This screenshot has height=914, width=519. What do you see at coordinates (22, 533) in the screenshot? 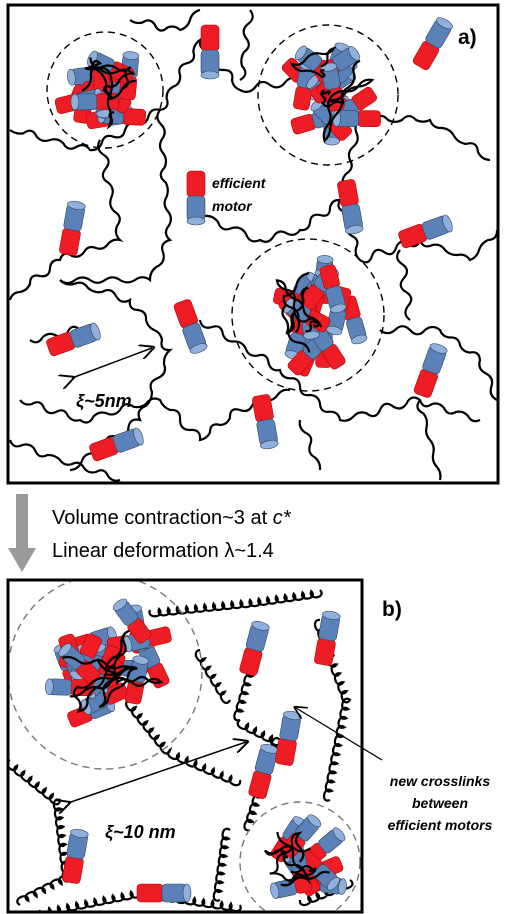
I see `transition-arrow` at bounding box center [22, 533].